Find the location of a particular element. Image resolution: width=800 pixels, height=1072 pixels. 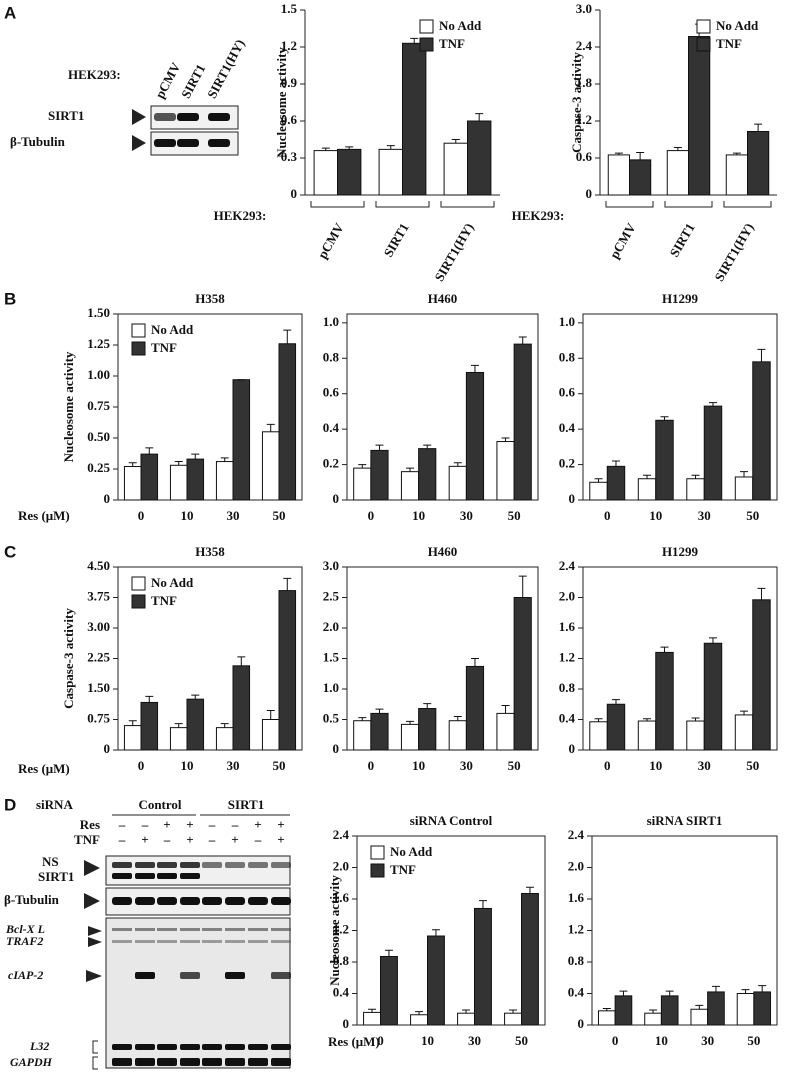

y-tick-label: 2.5 is located at coordinates (331, 595).